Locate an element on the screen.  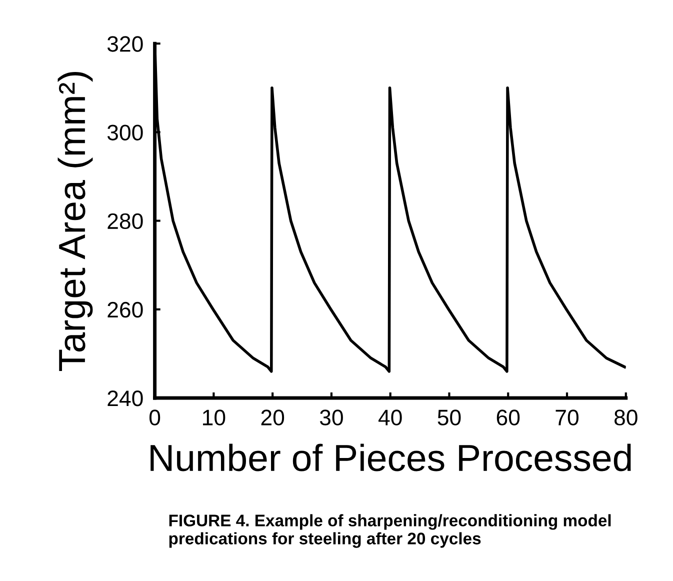
y-tick-label: 260 is located at coordinates (125, 310).